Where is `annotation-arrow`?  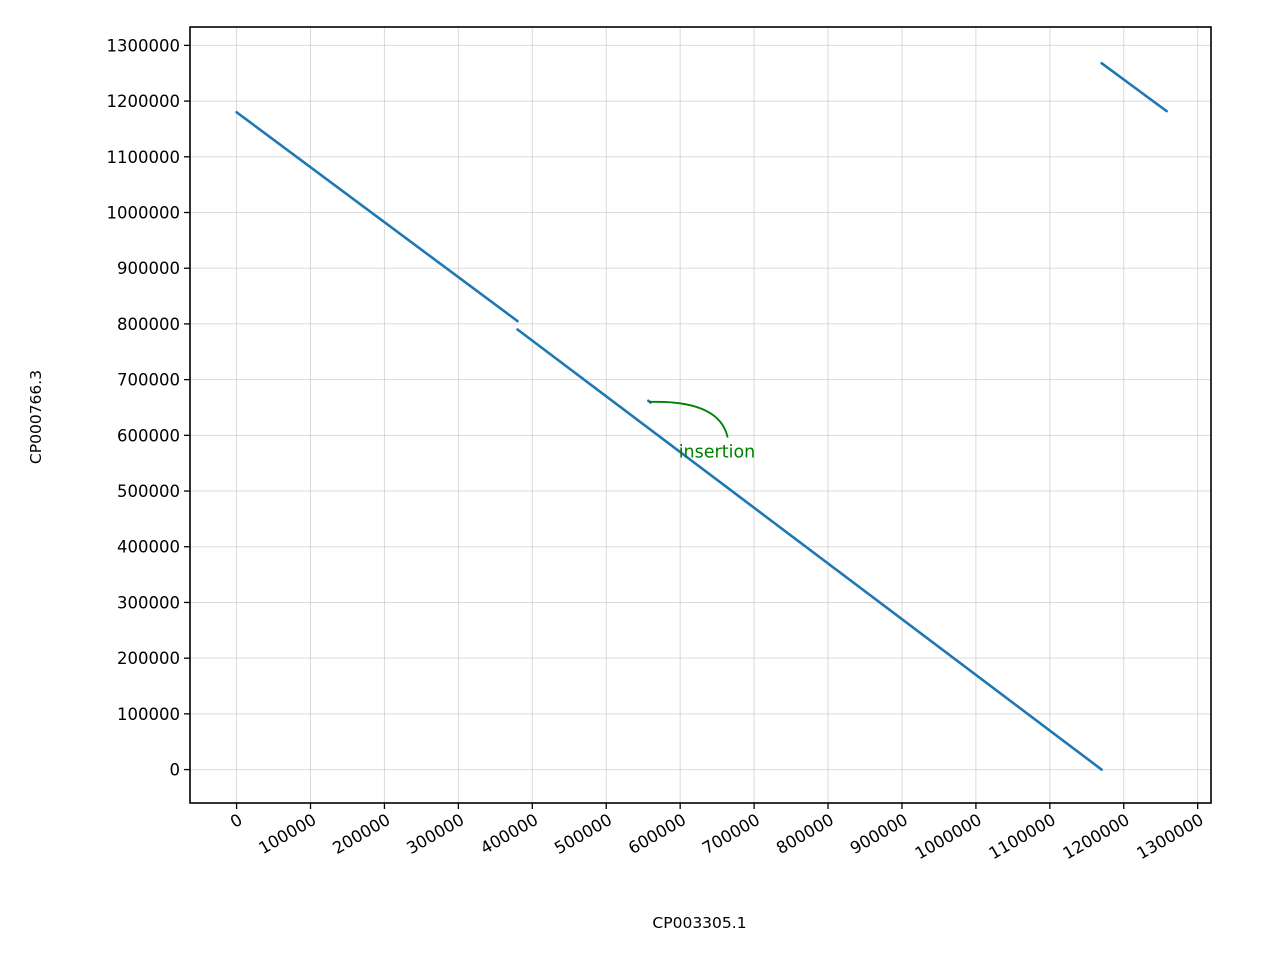
annotation-arrow is located at coordinates (689, 419).